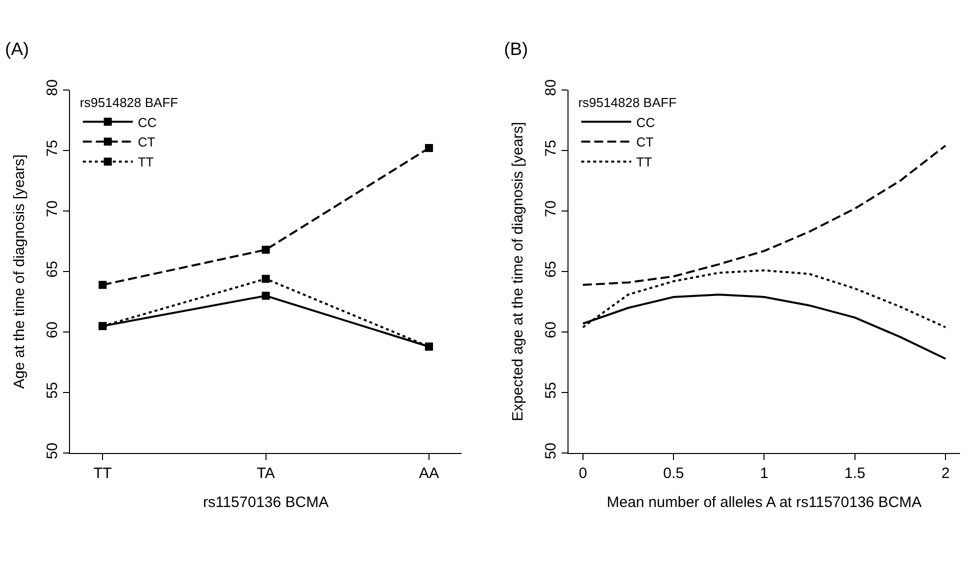 The height and width of the screenshot is (561, 980). Describe the element at coordinates (265, 473) in the screenshot. I see `x-tick-label: TA` at that location.